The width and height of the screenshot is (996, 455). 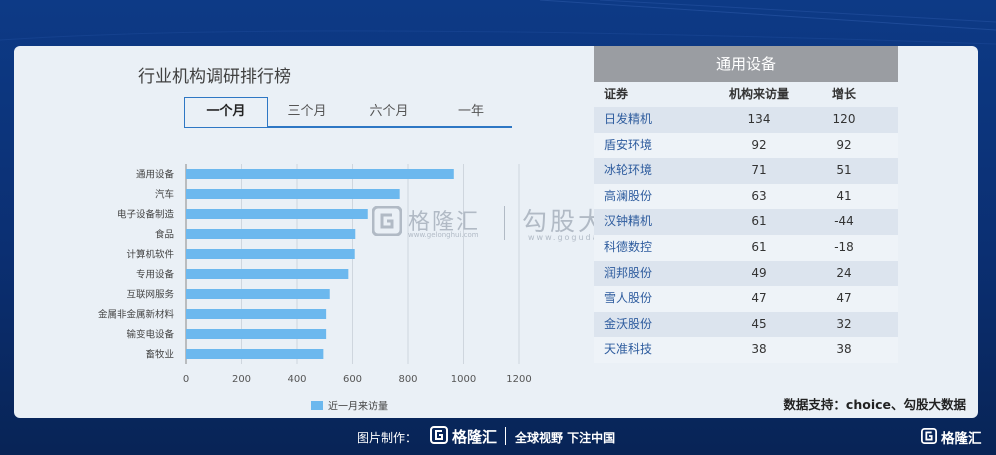 What do you see at coordinates (241, 379) in the screenshot?
I see `x-tick-label: 200` at bounding box center [241, 379].